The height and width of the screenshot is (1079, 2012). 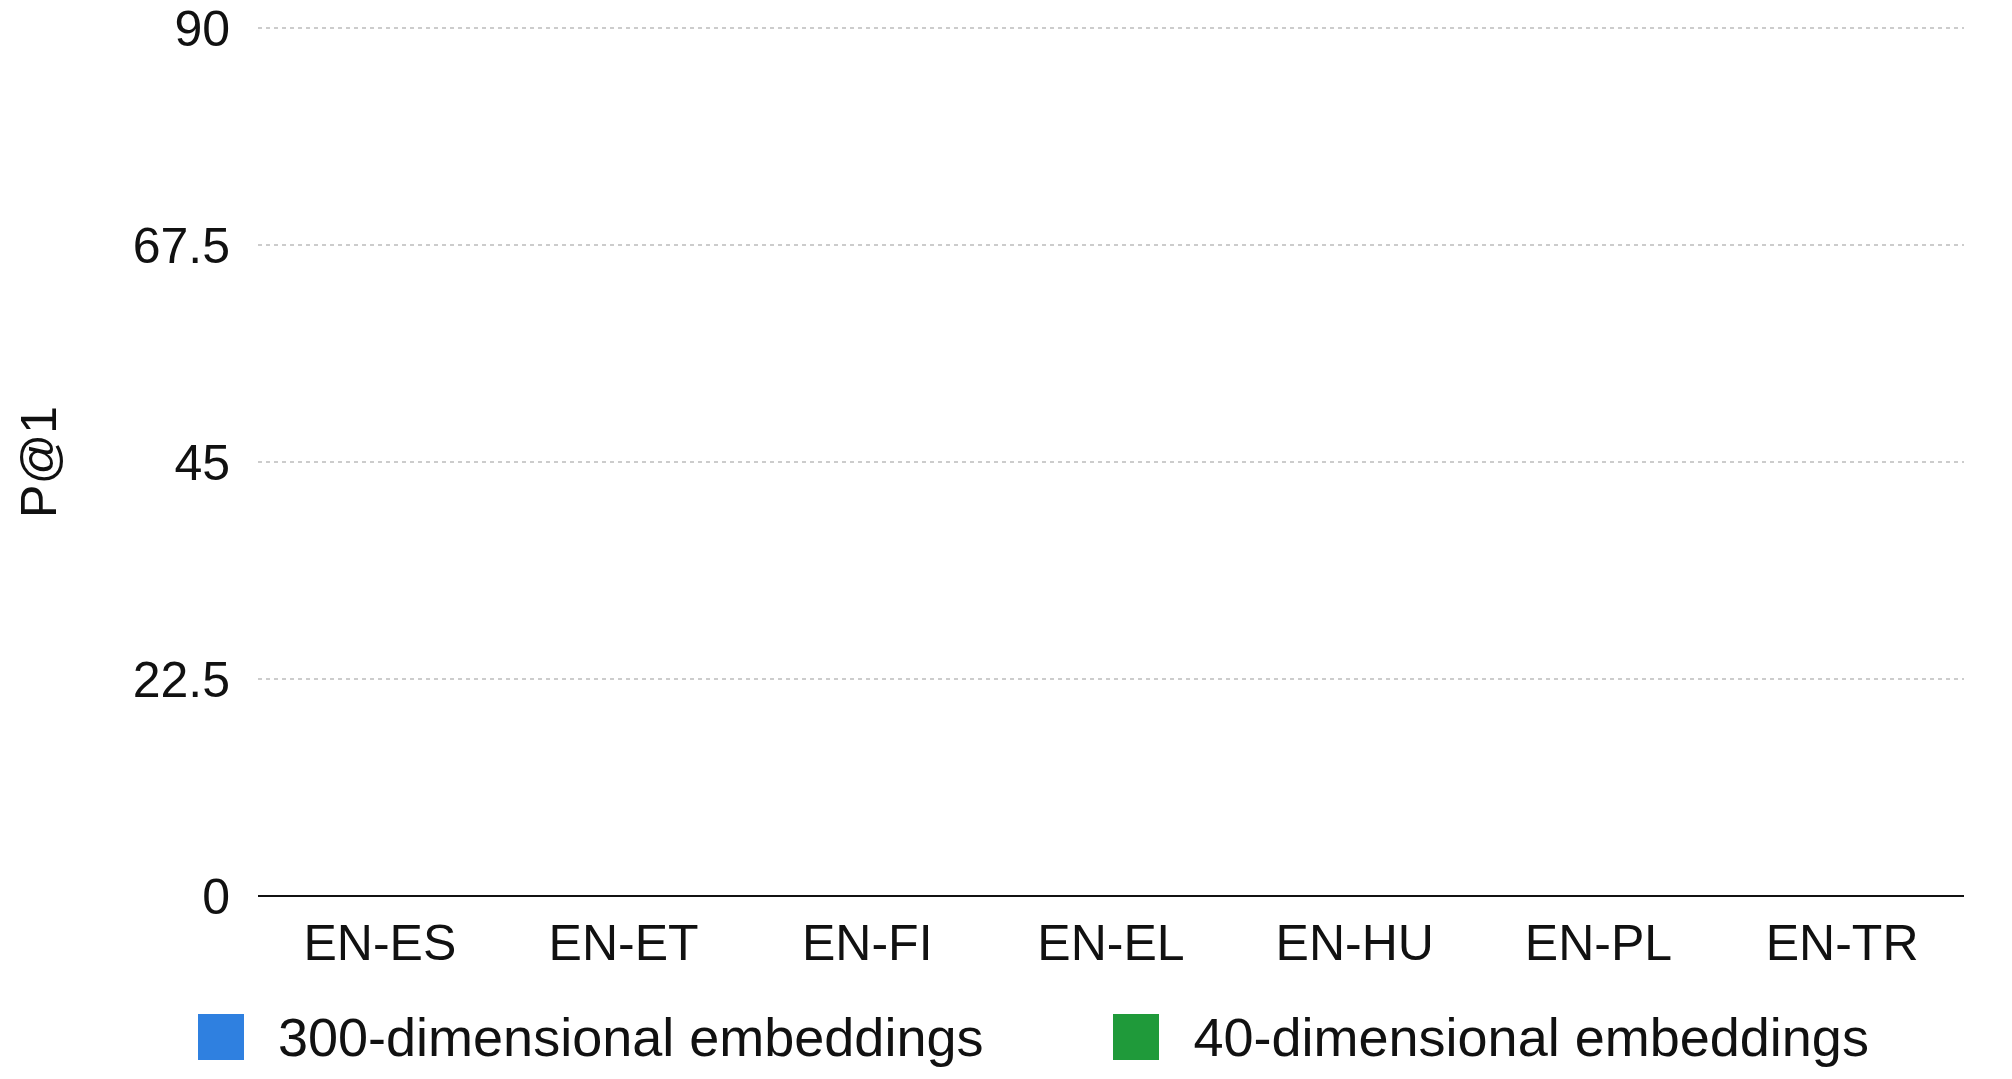 What do you see at coordinates (202, 28) in the screenshot?
I see `y-tick-label: 90` at bounding box center [202, 28].